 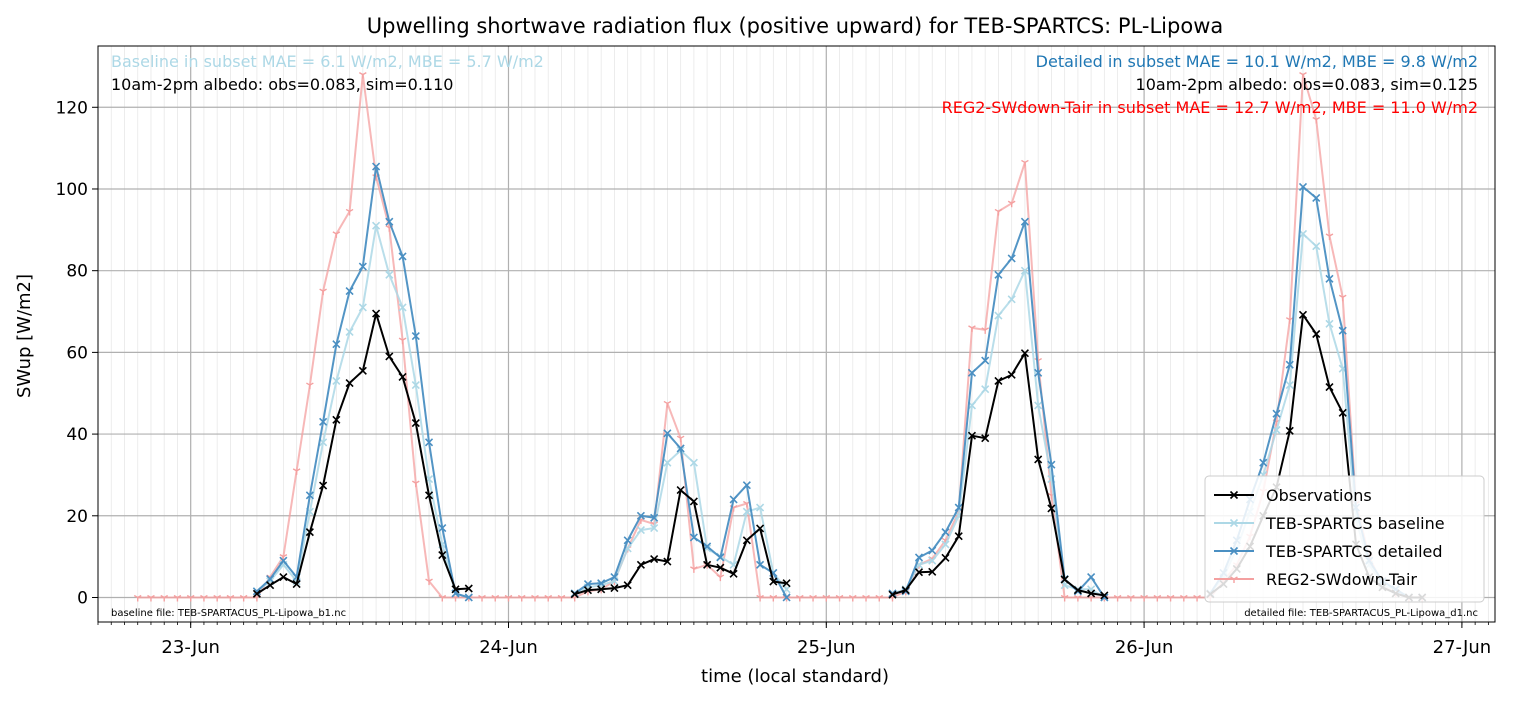 I want to click on y-tick-label: 100, so click(x=72, y=190).